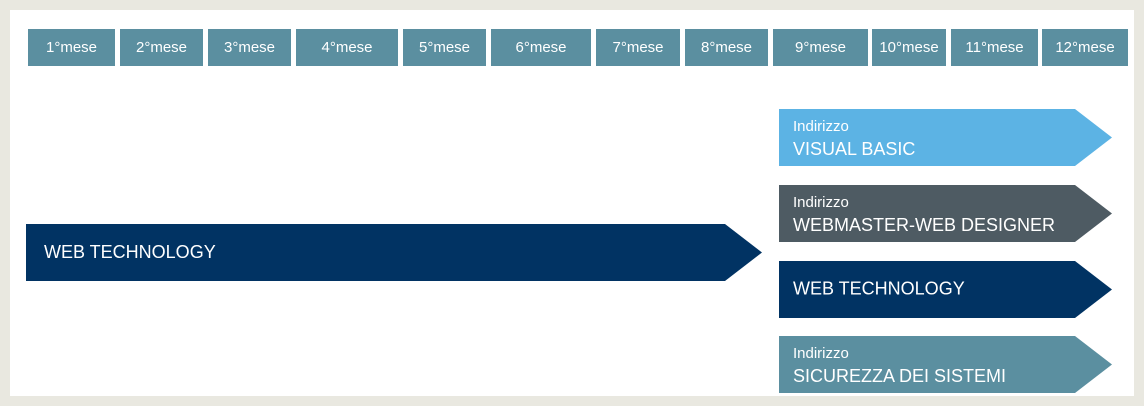 This screenshot has width=1144, height=406. I want to click on month-label: 5°mese, so click(444, 47).